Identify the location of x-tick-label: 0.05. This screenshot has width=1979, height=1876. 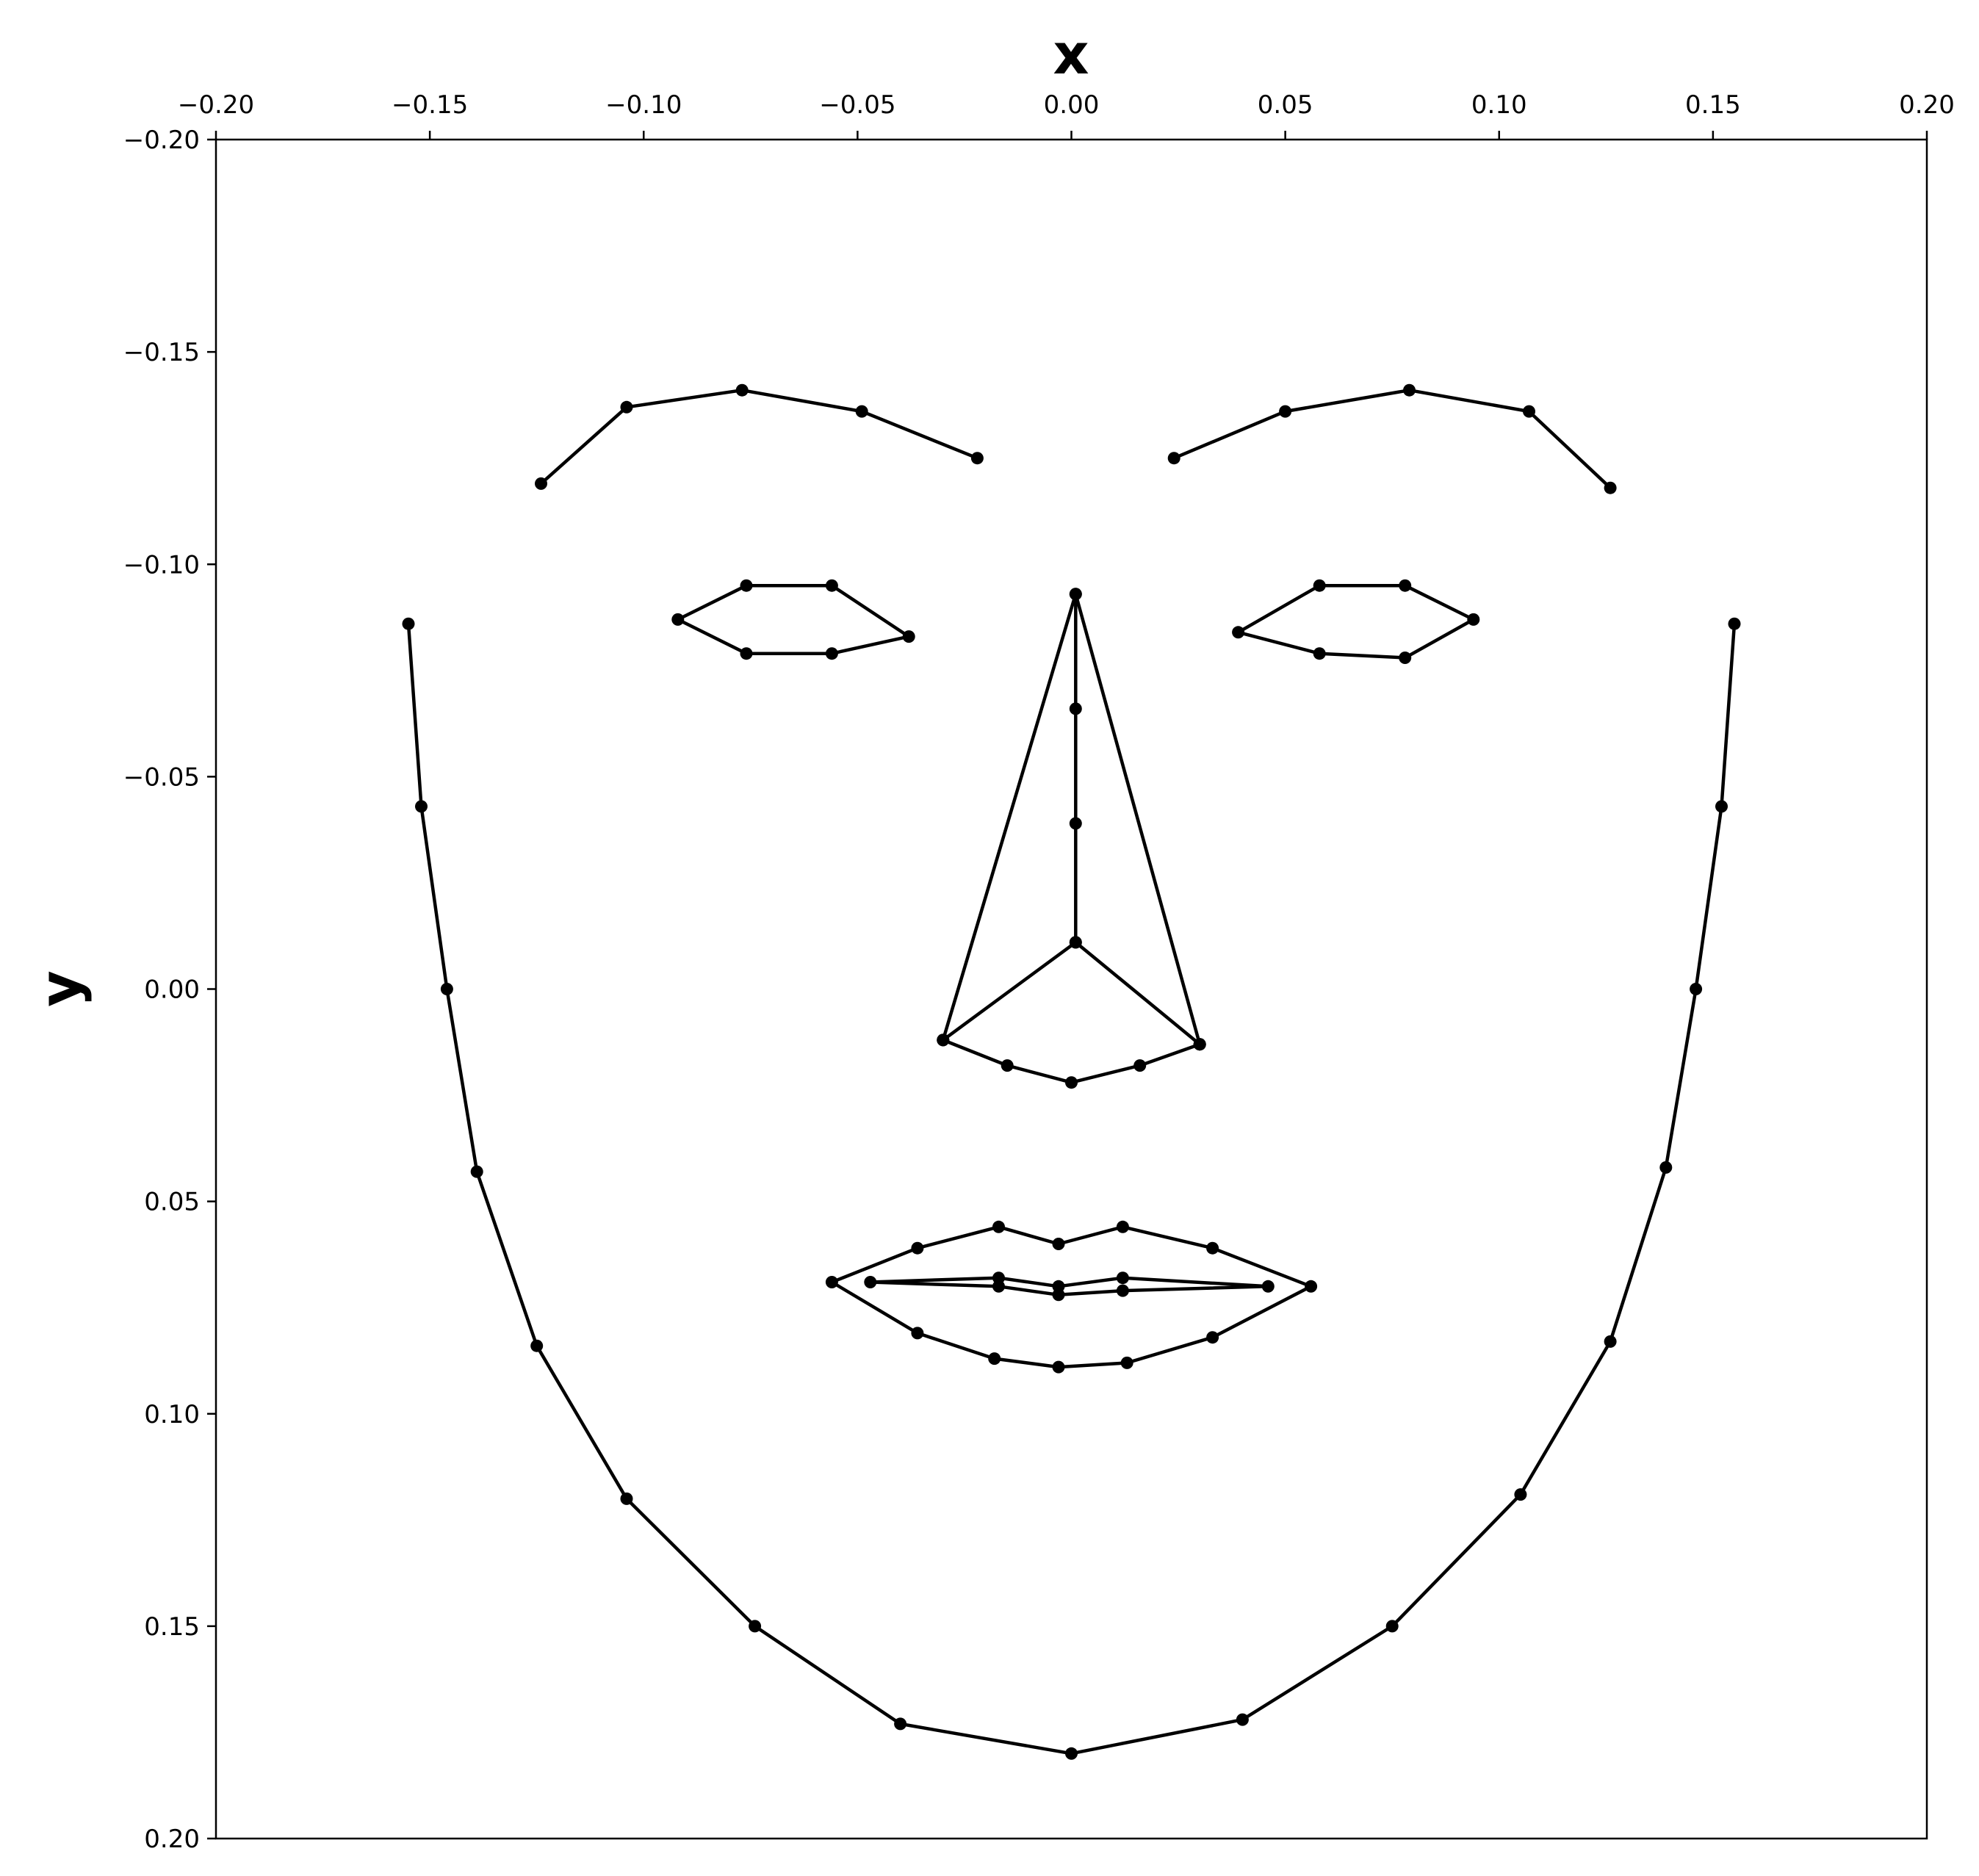
(1285, 105).